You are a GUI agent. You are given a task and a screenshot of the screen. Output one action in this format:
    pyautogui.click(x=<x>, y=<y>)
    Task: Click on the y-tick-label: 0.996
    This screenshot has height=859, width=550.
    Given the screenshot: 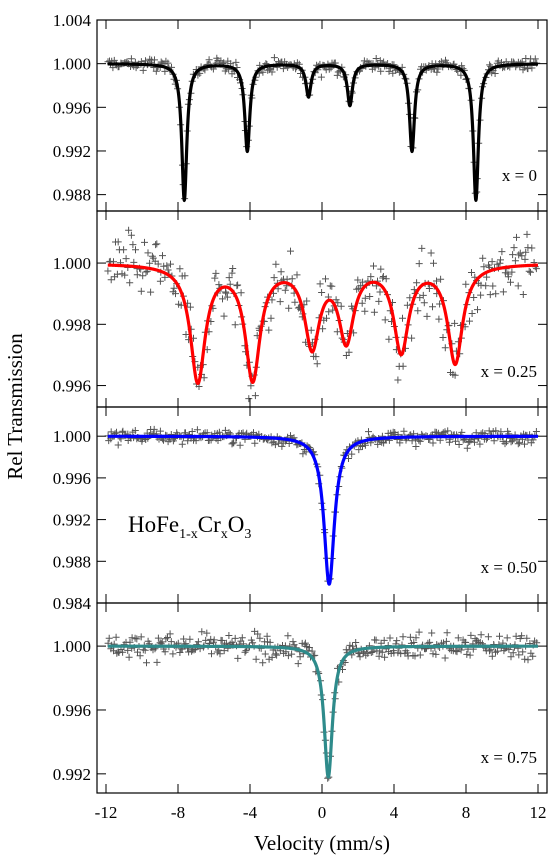 What is the action you would take?
    pyautogui.click(x=72, y=386)
    